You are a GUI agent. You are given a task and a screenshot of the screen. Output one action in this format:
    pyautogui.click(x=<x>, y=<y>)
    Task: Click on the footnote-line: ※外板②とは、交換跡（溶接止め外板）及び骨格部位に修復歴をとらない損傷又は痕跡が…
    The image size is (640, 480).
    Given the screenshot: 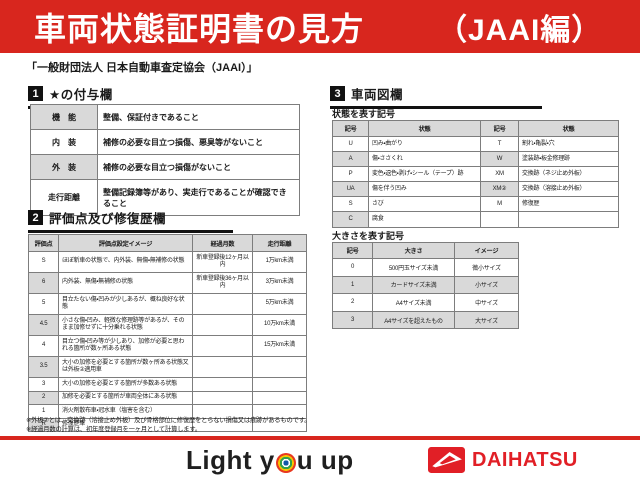 What is the action you would take?
    pyautogui.click(x=168, y=420)
    